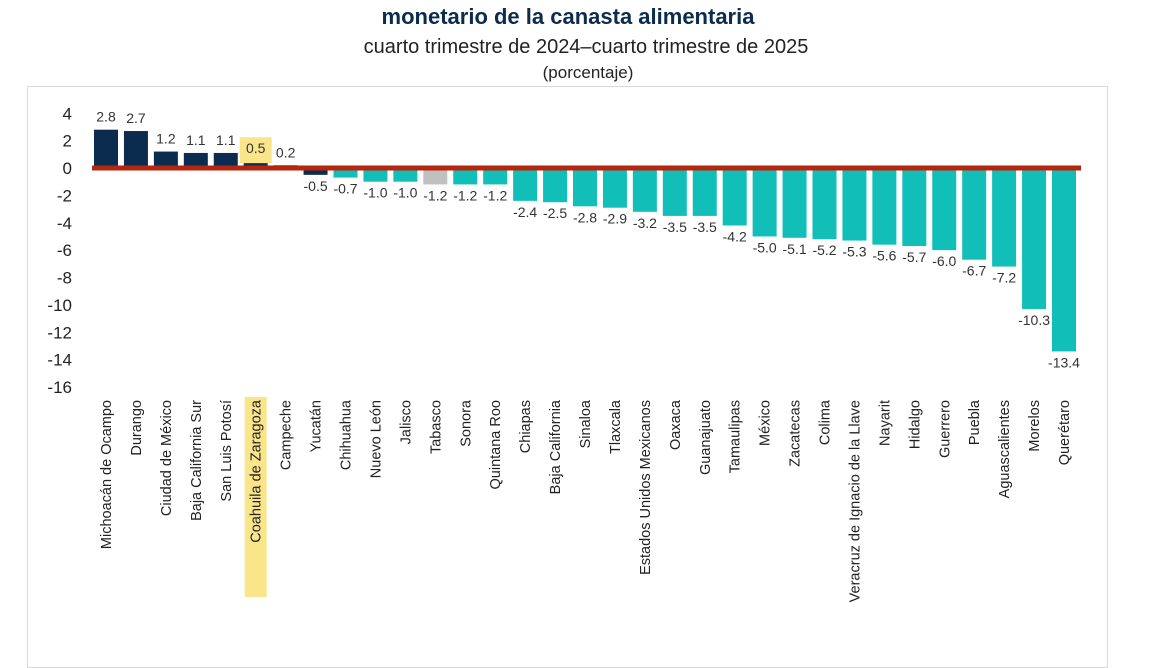 The height and width of the screenshot is (668, 1152). Describe the element at coordinates (885, 423) in the screenshot. I see `category-label: Nayarit` at that location.